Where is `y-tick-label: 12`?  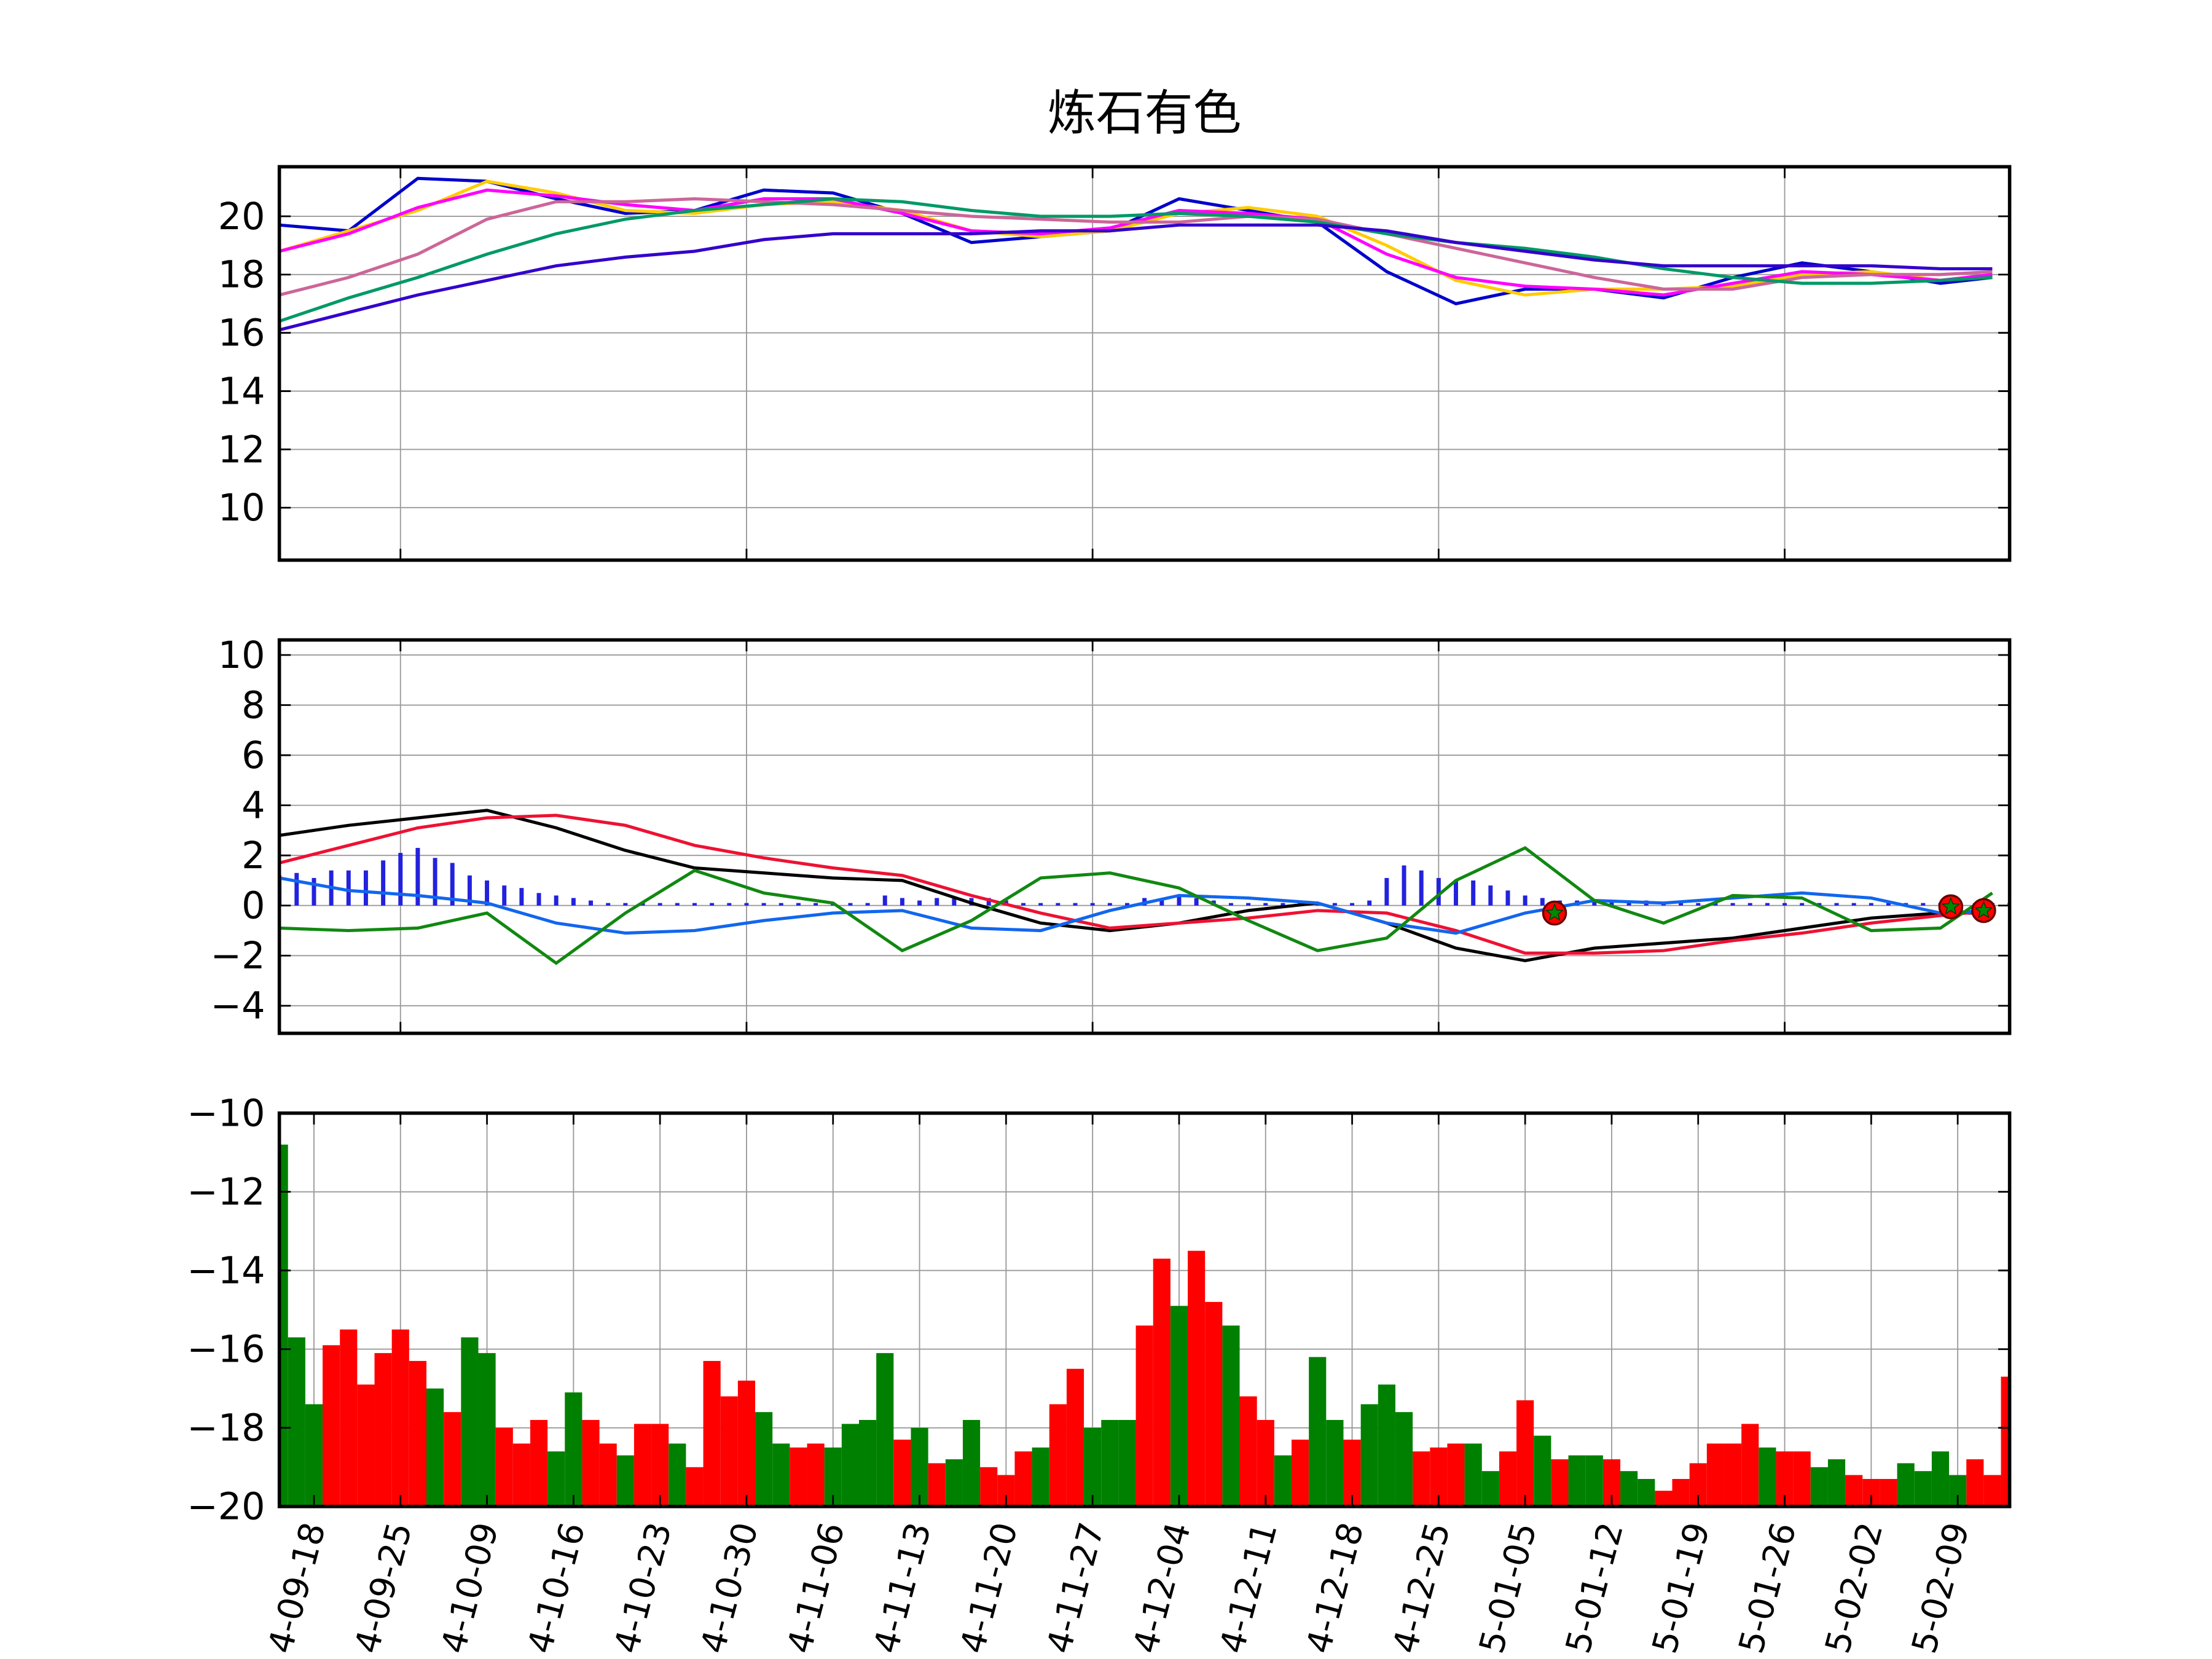 y-tick-label: 12 is located at coordinates (241, 449).